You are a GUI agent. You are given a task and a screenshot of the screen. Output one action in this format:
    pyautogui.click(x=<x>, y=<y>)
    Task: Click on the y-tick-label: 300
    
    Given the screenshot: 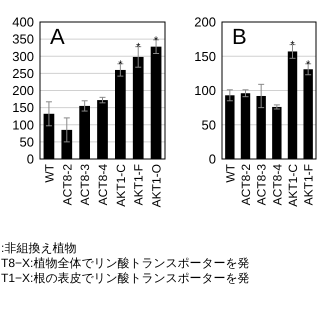 What is the action you would take?
    pyautogui.click(x=23, y=56)
    